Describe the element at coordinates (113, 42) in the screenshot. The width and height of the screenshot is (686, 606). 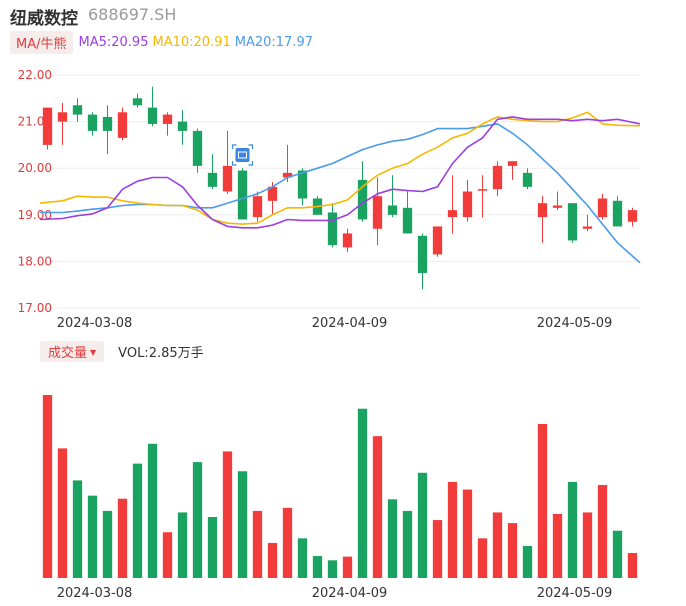
I see `ma5-label: MA5:20.95` at that location.